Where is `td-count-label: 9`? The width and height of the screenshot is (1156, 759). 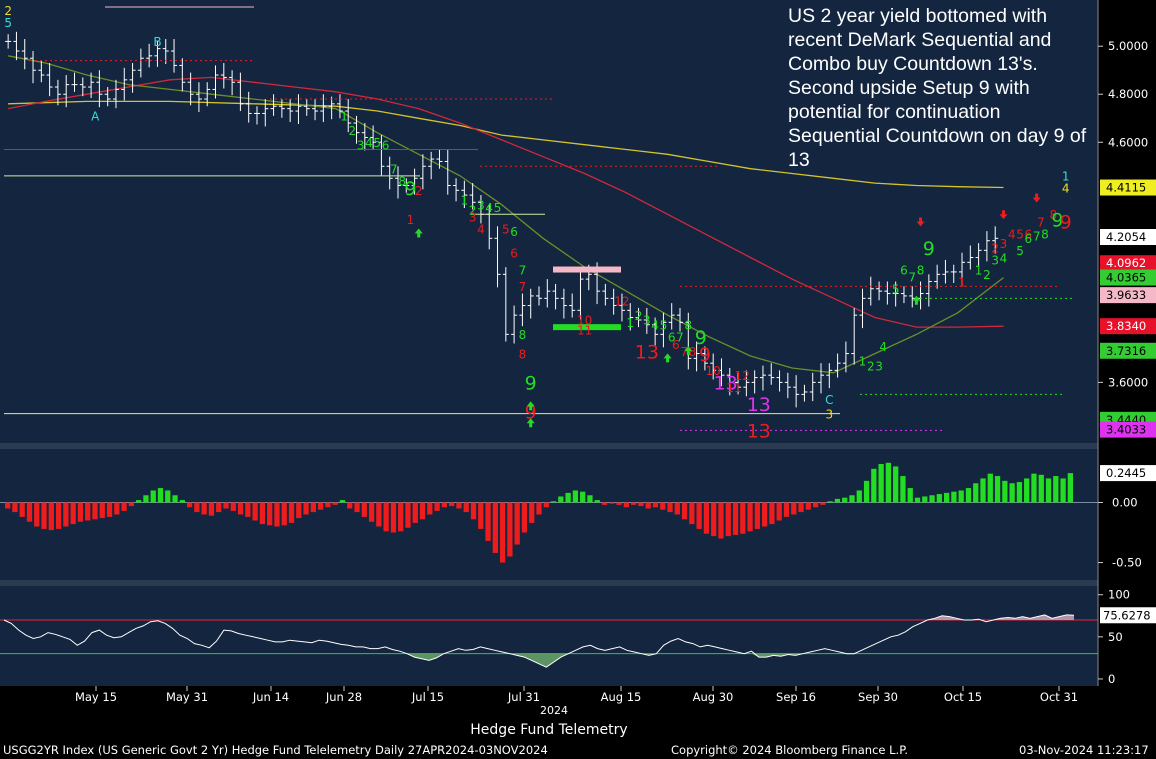 td-count-label: 9 is located at coordinates (1066, 223).